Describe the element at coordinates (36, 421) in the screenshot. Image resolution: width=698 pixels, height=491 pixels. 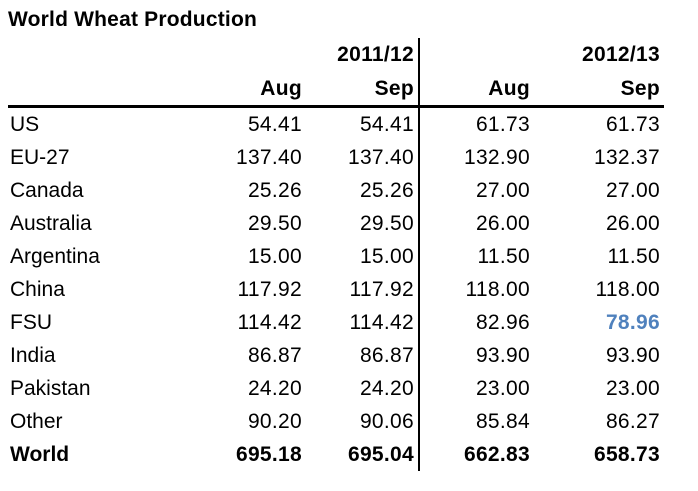
I see `row-label-other: Other` at that location.